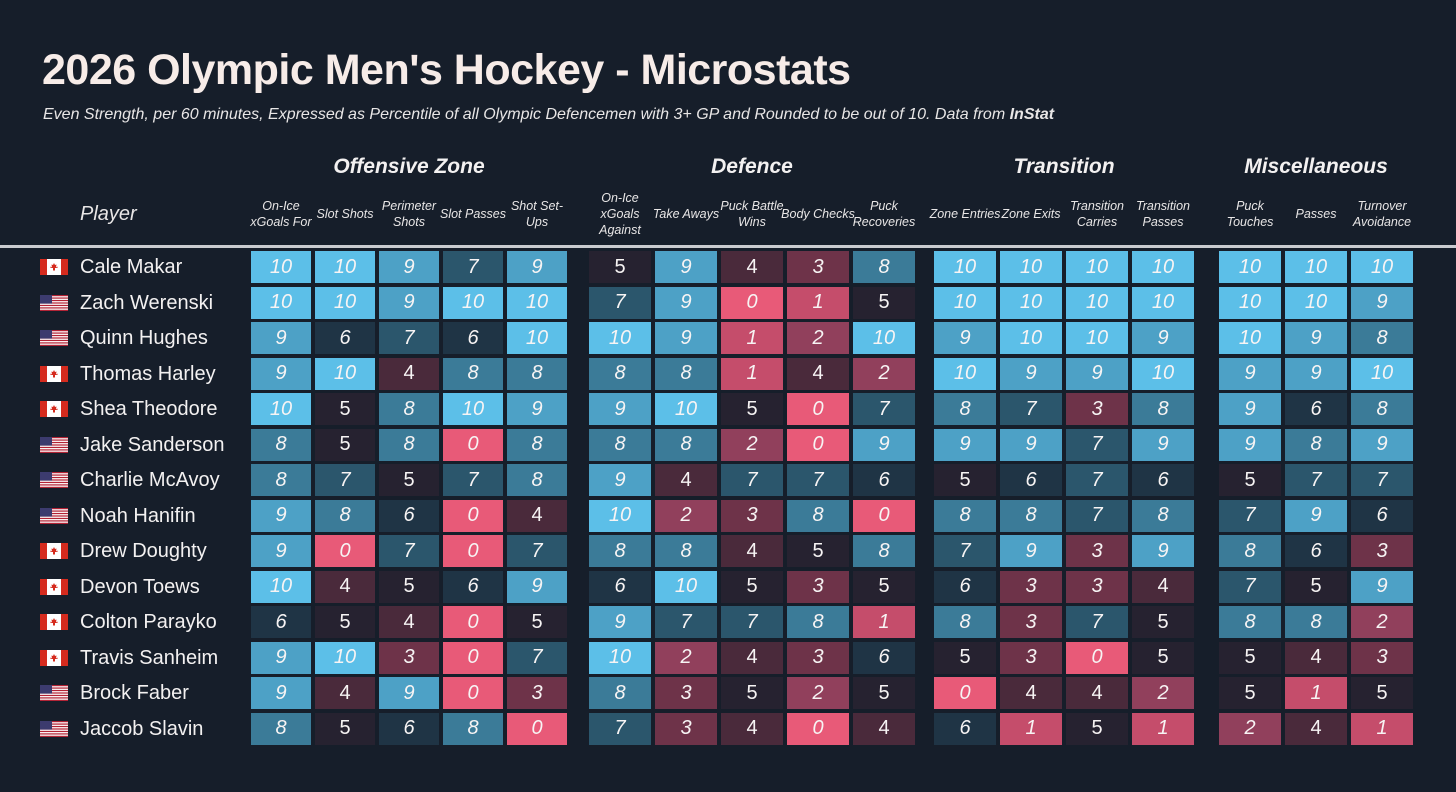 The height and width of the screenshot is (792, 1456). Describe the element at coordinates (620, 214) in the screenshot. I see `column-header: On-Ice xGoals Against` at that location.